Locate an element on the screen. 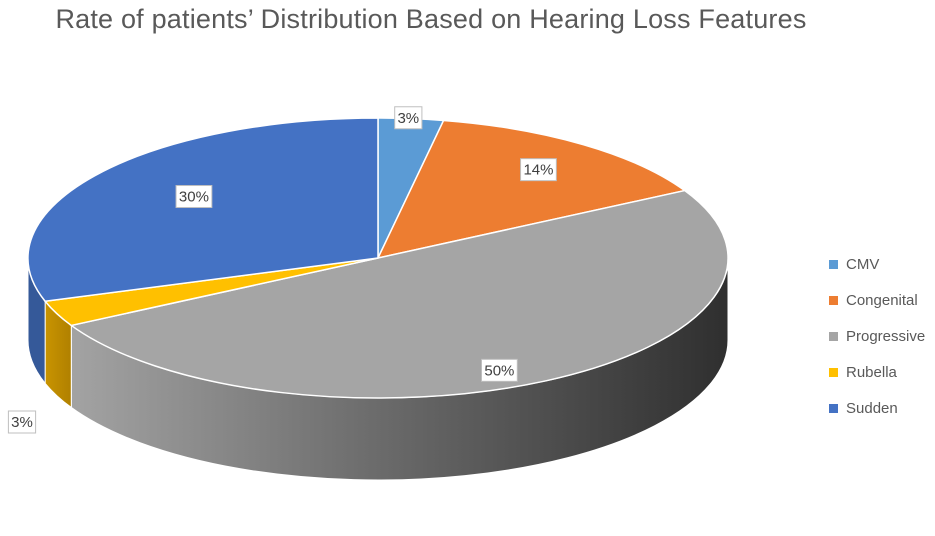 The image size is (935, 536). data-label-congenital: 14% is located at coordinates (538, 170).